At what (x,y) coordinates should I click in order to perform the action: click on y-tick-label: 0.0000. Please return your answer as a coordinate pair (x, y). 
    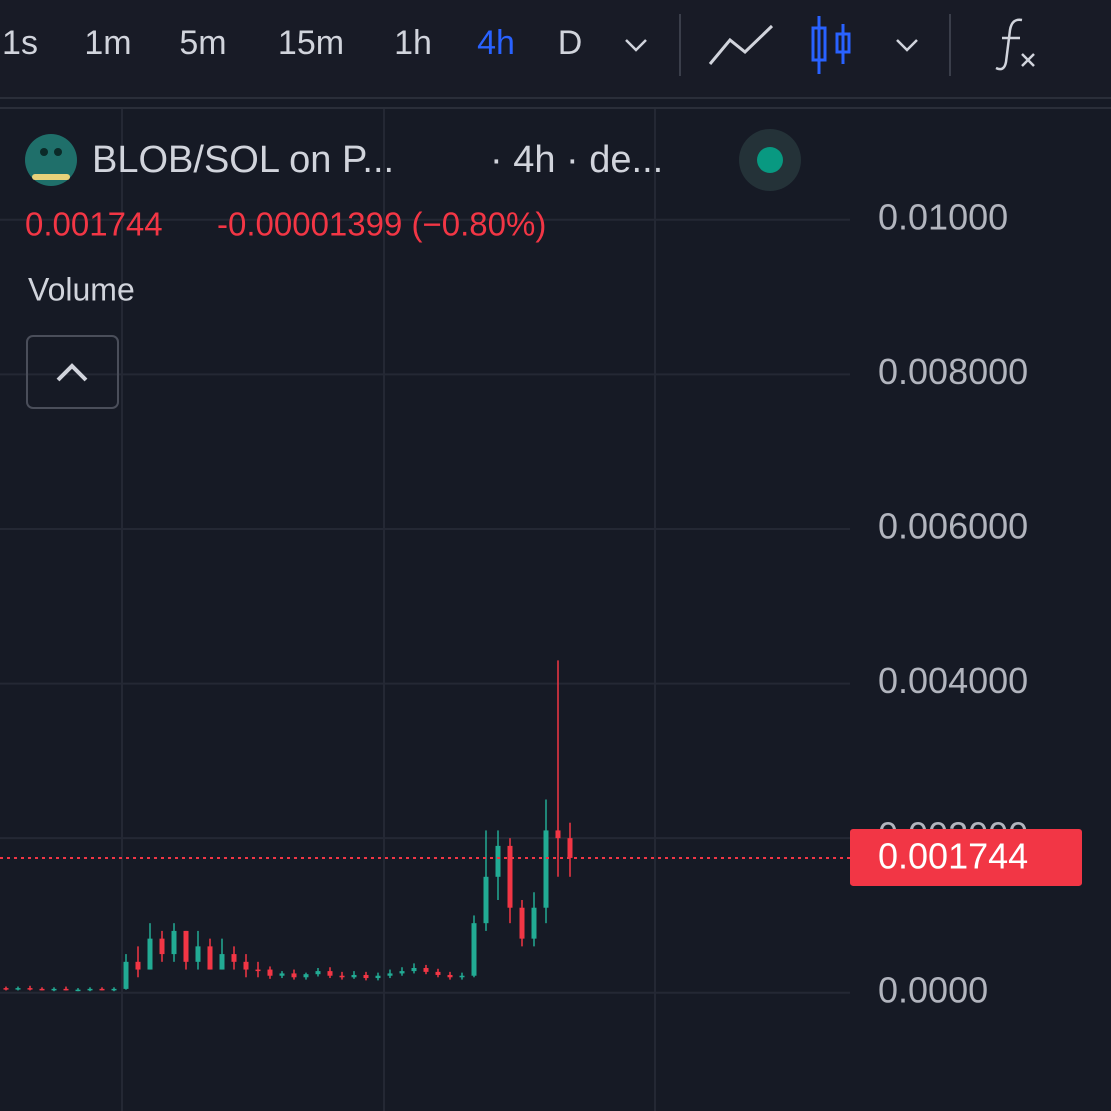
    Looking at the image, I should click on (933, 989).